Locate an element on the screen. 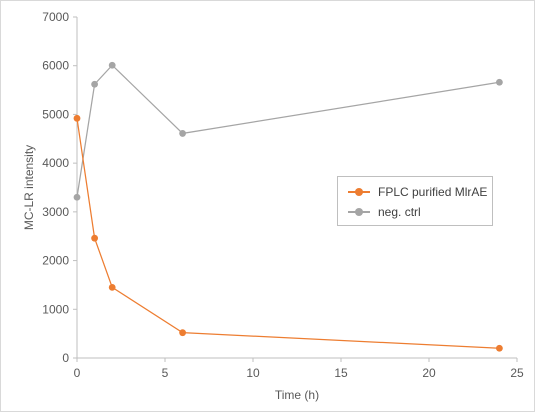  x-tick-label: 10 is located at coordinates (253, 373).